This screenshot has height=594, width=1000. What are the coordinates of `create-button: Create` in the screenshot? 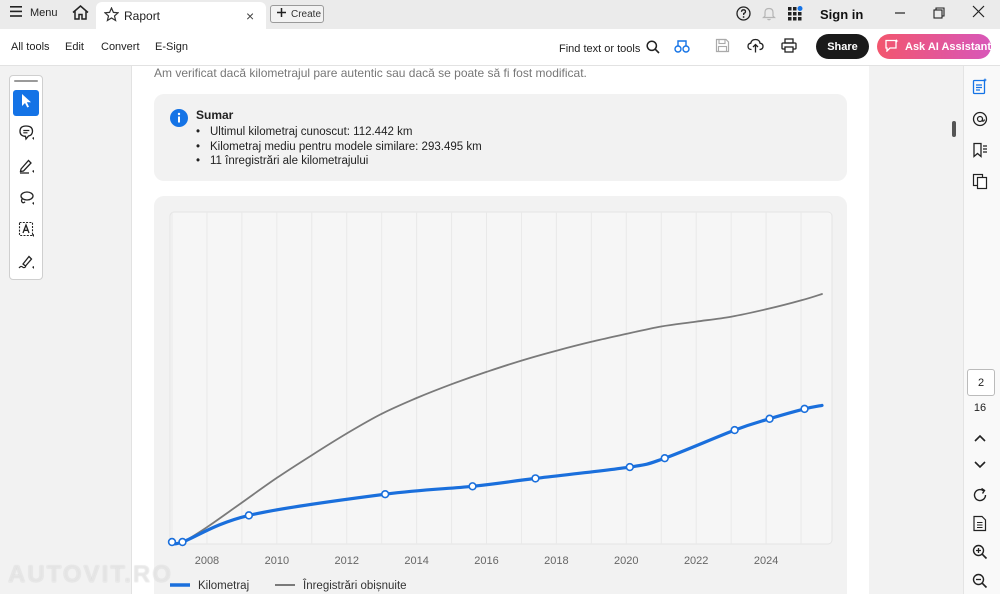 It's located at (297, 14).